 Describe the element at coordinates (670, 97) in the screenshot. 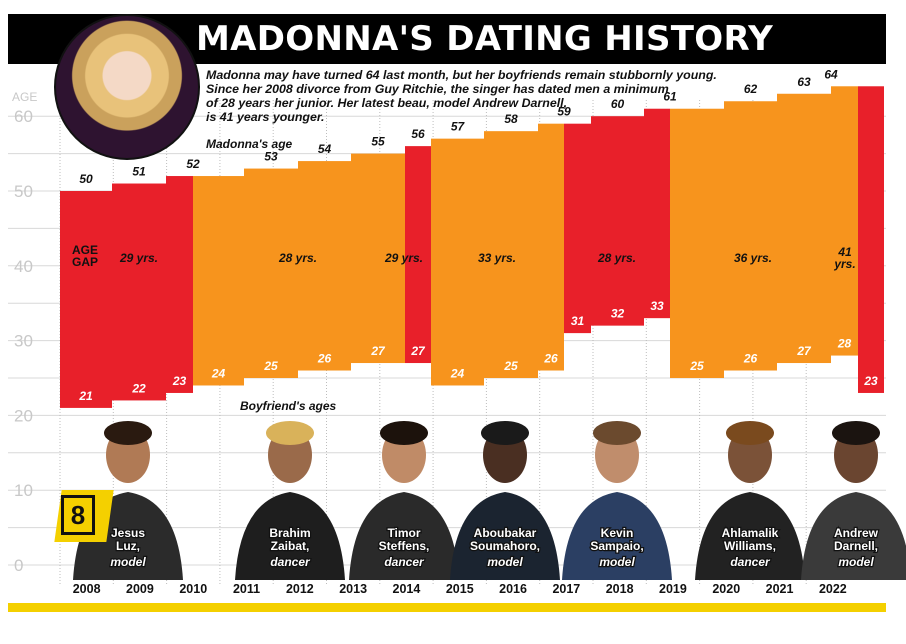

I see `madonna-age-label: 61` at that location.